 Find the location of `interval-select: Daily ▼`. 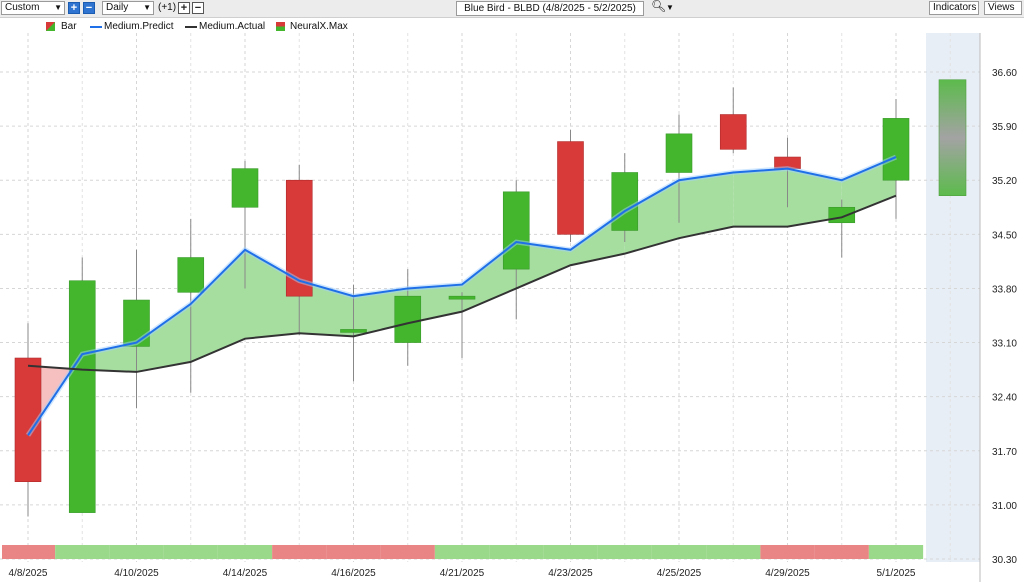

interval-select: Daily ▼ is located at coordinates (128, 8).